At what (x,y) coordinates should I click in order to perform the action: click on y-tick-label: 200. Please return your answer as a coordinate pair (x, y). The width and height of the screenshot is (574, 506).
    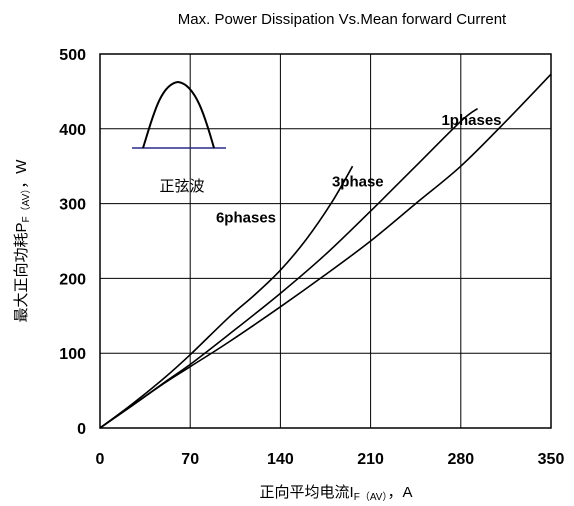
    Looking at the image, I should click on (72, 279).